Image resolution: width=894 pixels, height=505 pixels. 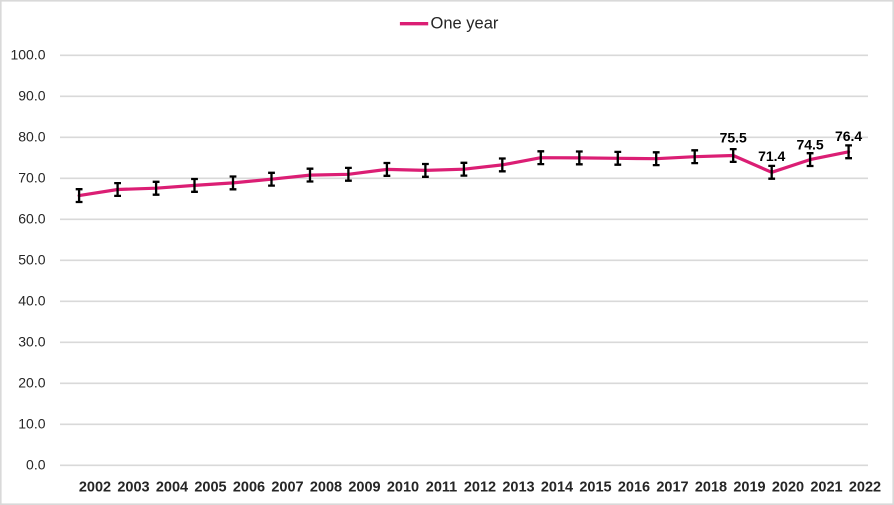 What do you see at coordinates (711, 488) in the screenshot?
I see `svg-text: 2018` at bounding box center [711, 488].